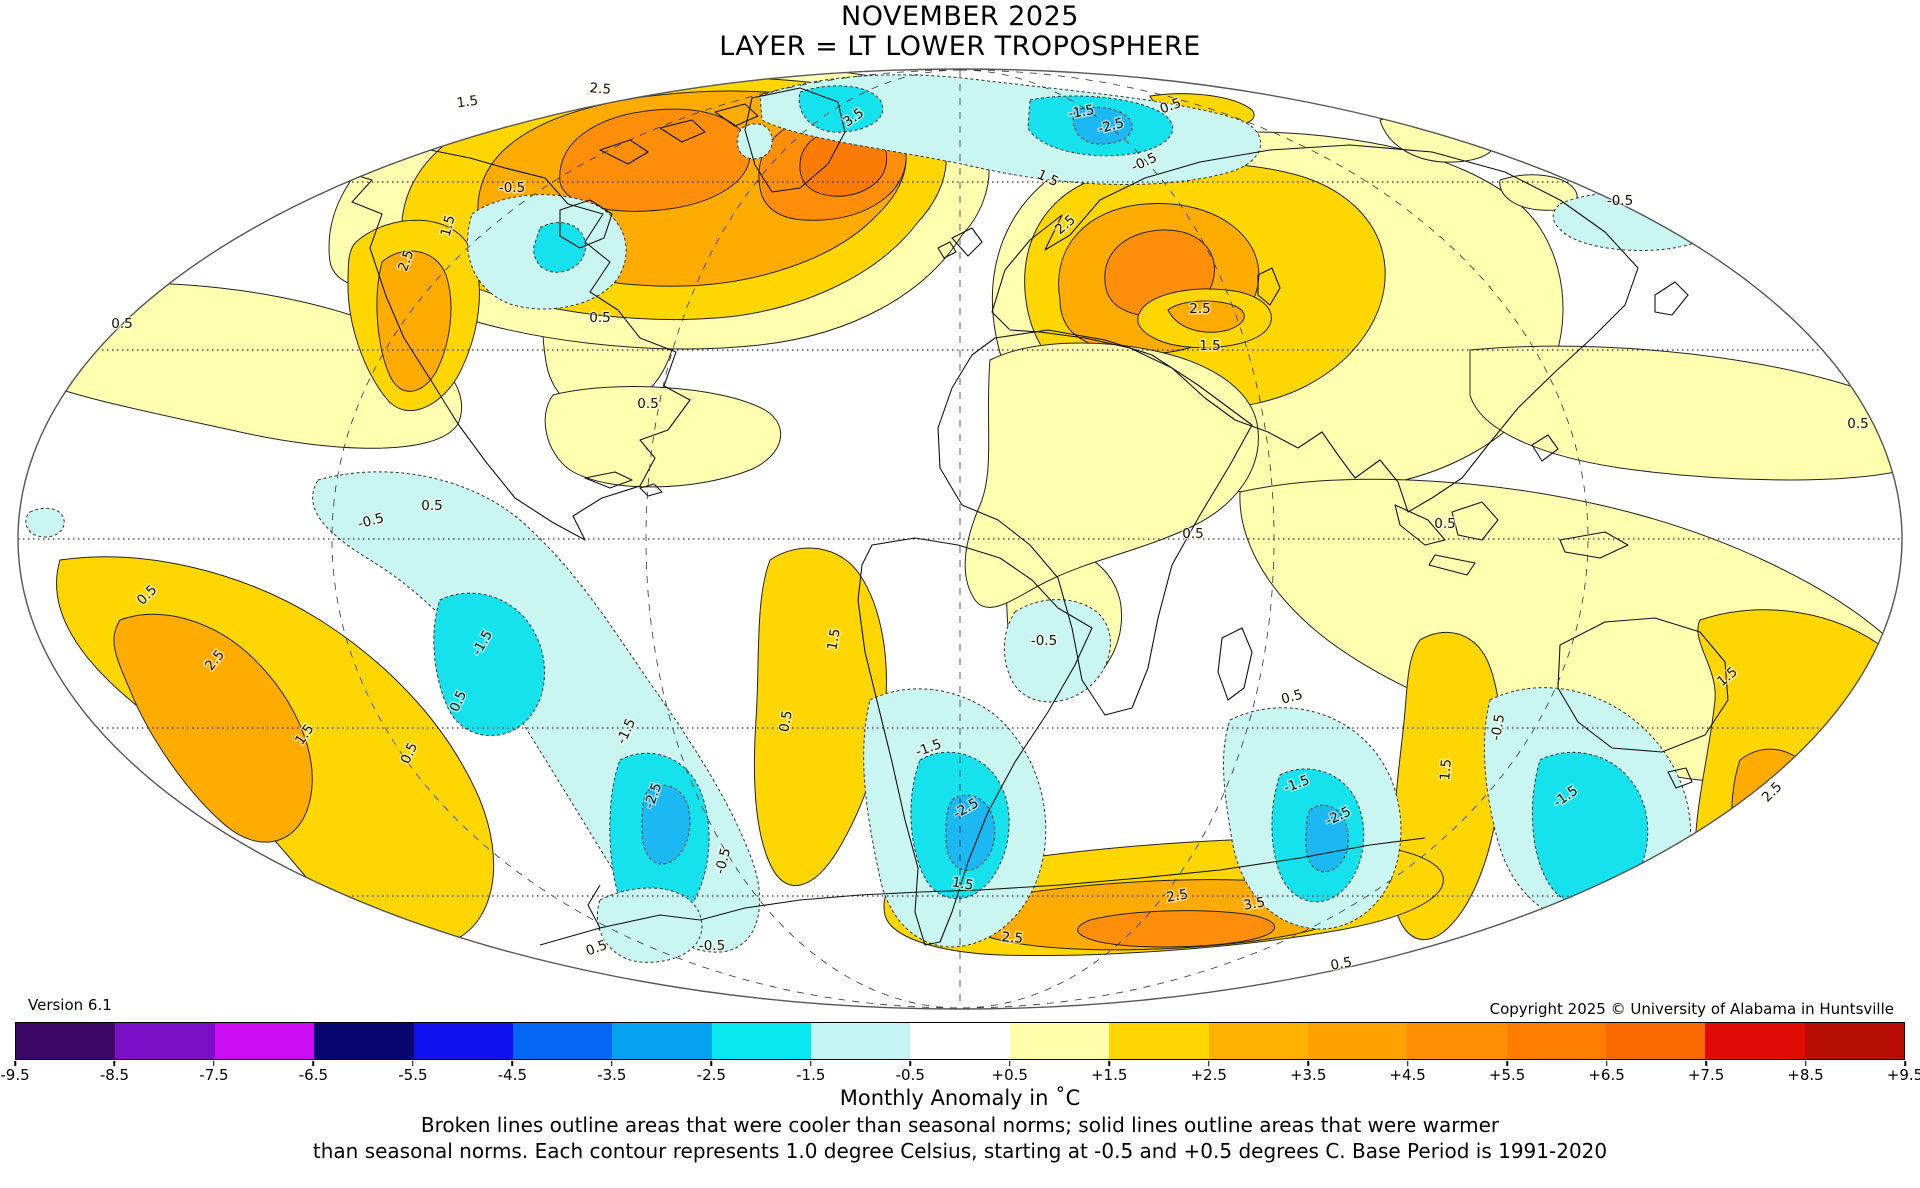  What do you see at coordinates (811, 1075) in the screenshot?
I see `colorbar-tick-label: -1.5` at bounding box center [811, 1075].